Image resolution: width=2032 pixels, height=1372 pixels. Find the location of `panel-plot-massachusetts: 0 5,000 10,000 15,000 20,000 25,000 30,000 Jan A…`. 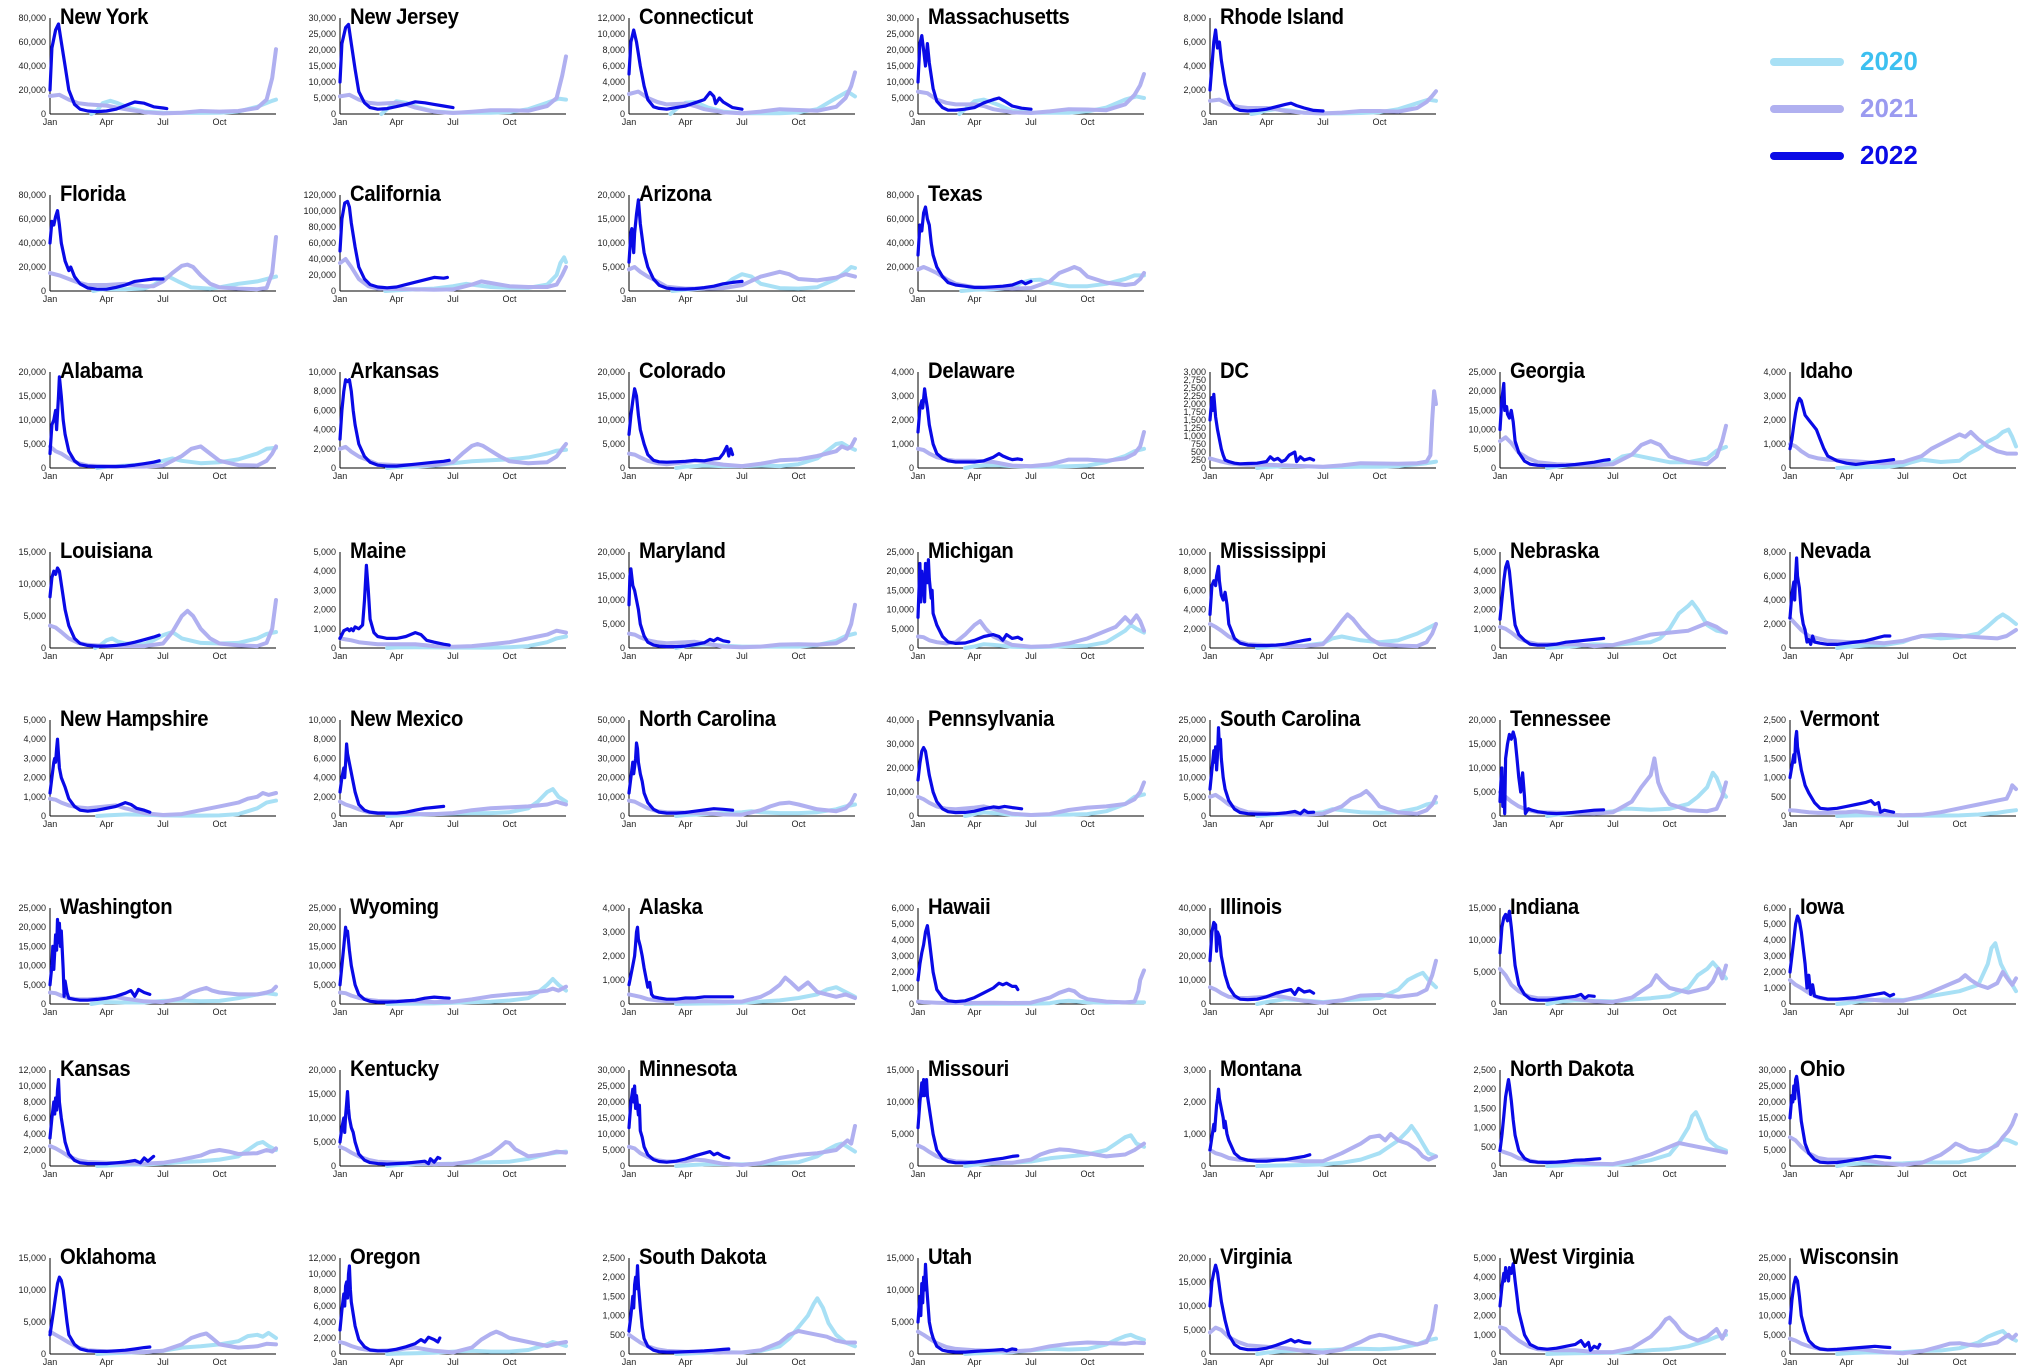

panel-plot-massachusetts: 0 5,000 10,000 15,000 20,000 25,000 30,000 Jan A… is located at coordinates (1016, 70).